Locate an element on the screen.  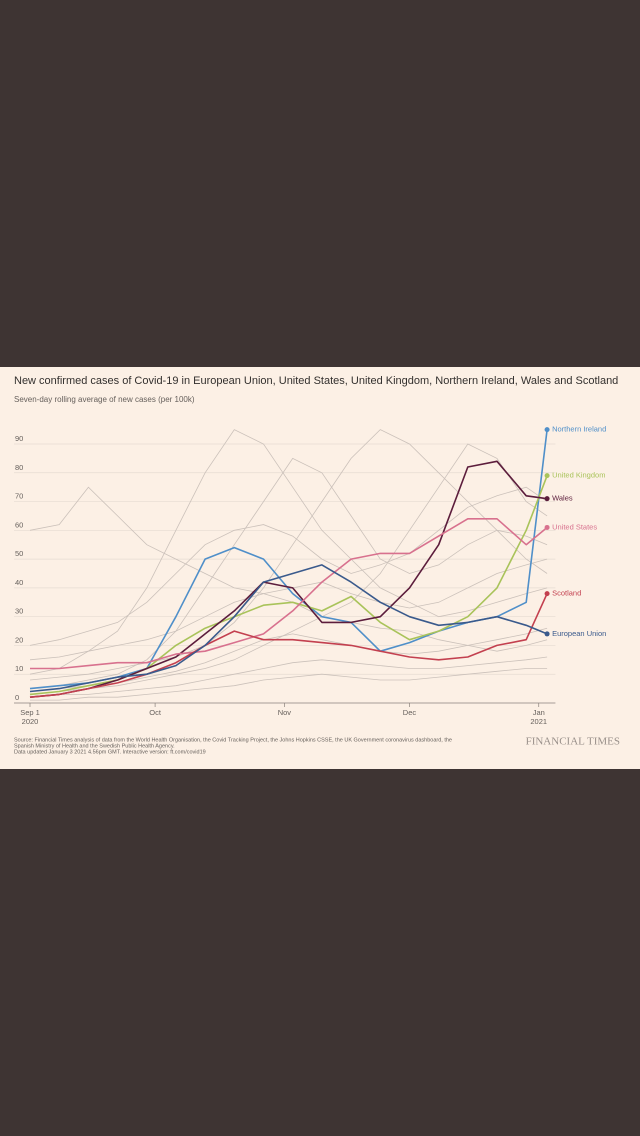
y-tick-label: 30 is located at coordinates (19, 611).